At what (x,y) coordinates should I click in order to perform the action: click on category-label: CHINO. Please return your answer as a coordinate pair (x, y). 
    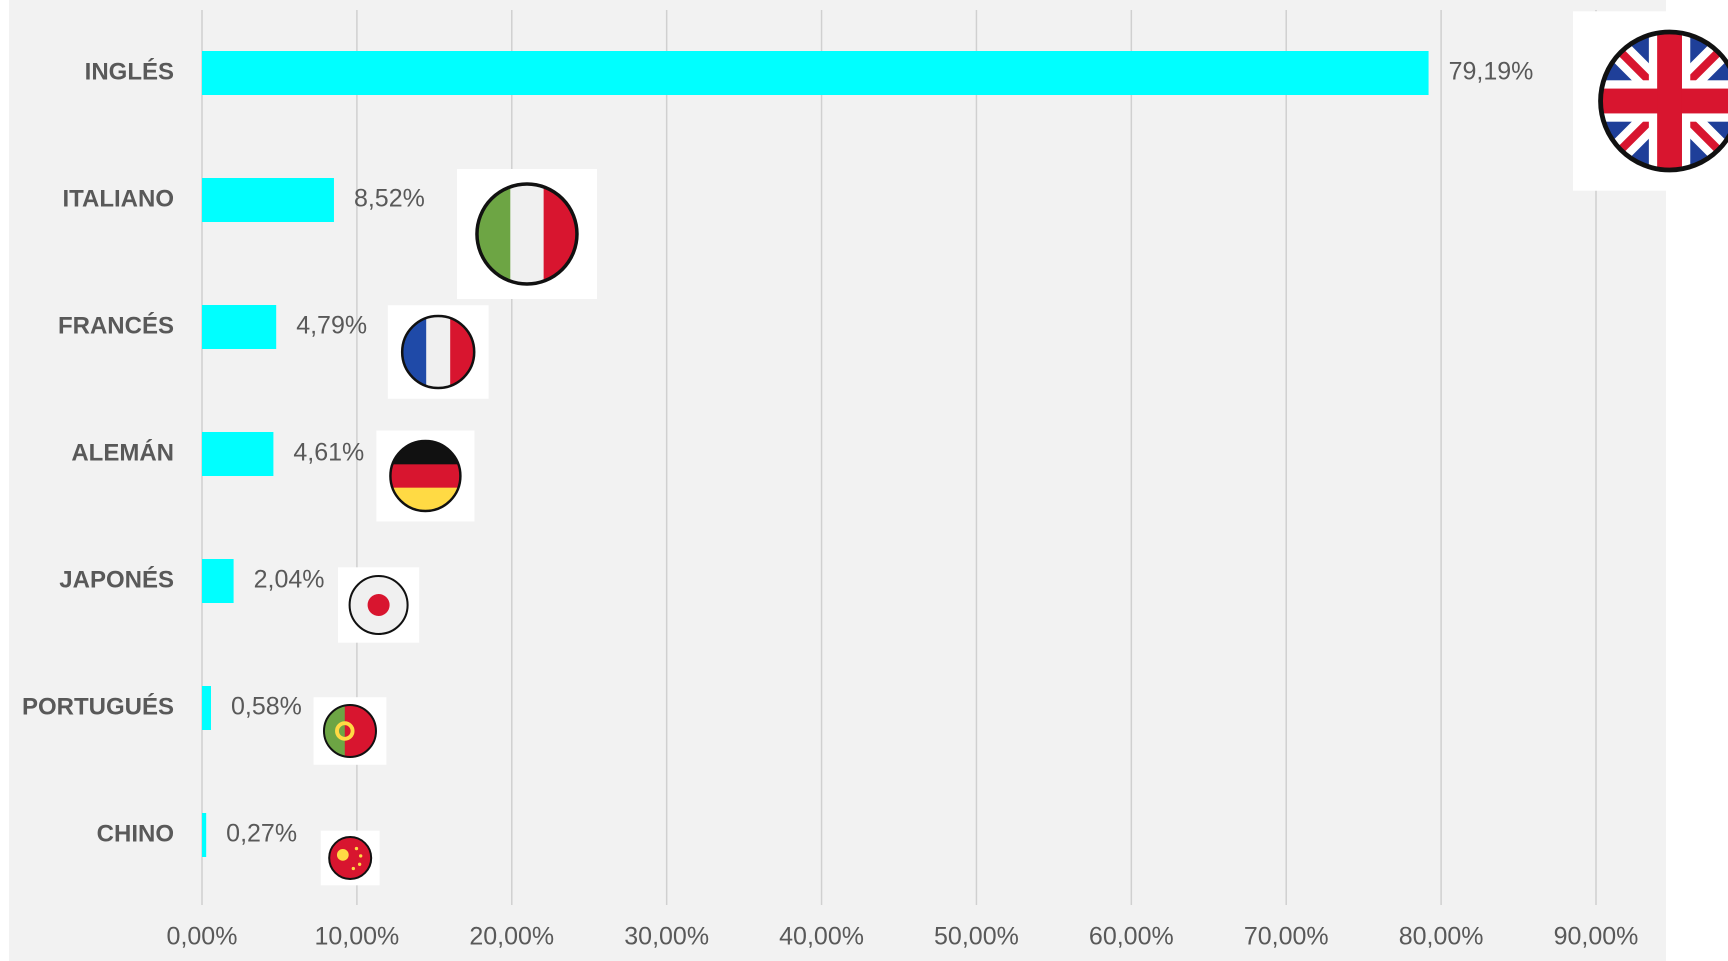
    Looking at the image, I should click on (135, 833).